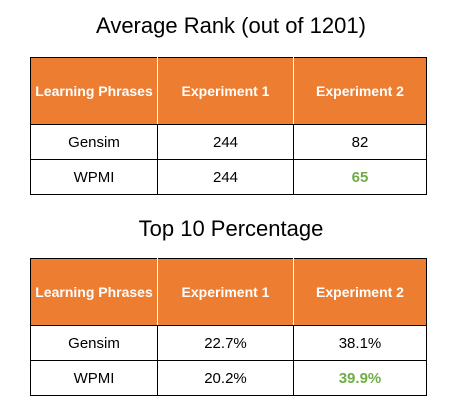  What do you see at coordinates (360, 378) in the screenshot?
I see `cell-wpmi-experiment-2-highlighted: 39.9%` at bounding box center [360, 378].